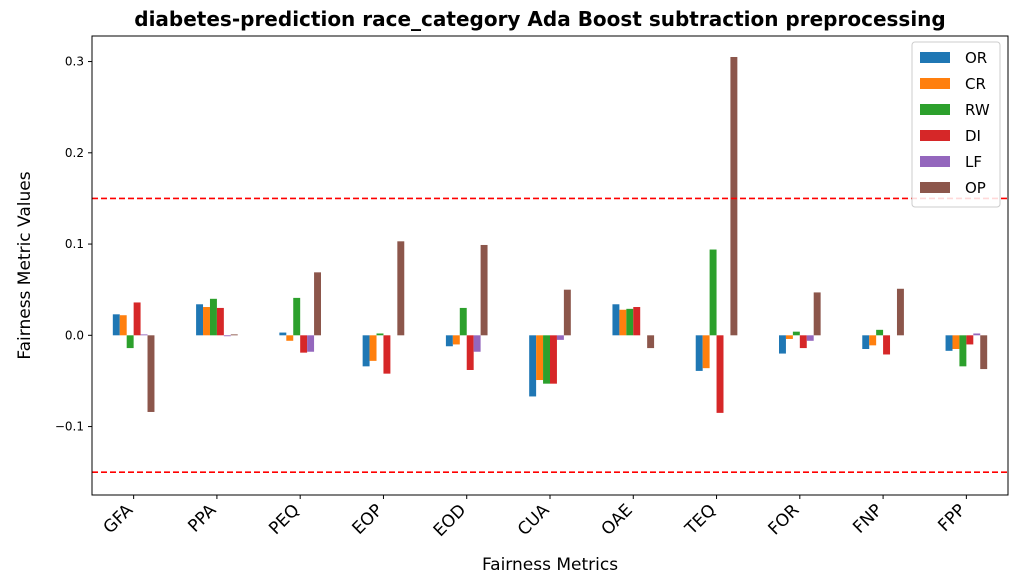 This screenshot has height=584, width=1017. Describe the element at coordinates (977, 110) in the screenshot. I see `legend-label-rw: RW` at that location.